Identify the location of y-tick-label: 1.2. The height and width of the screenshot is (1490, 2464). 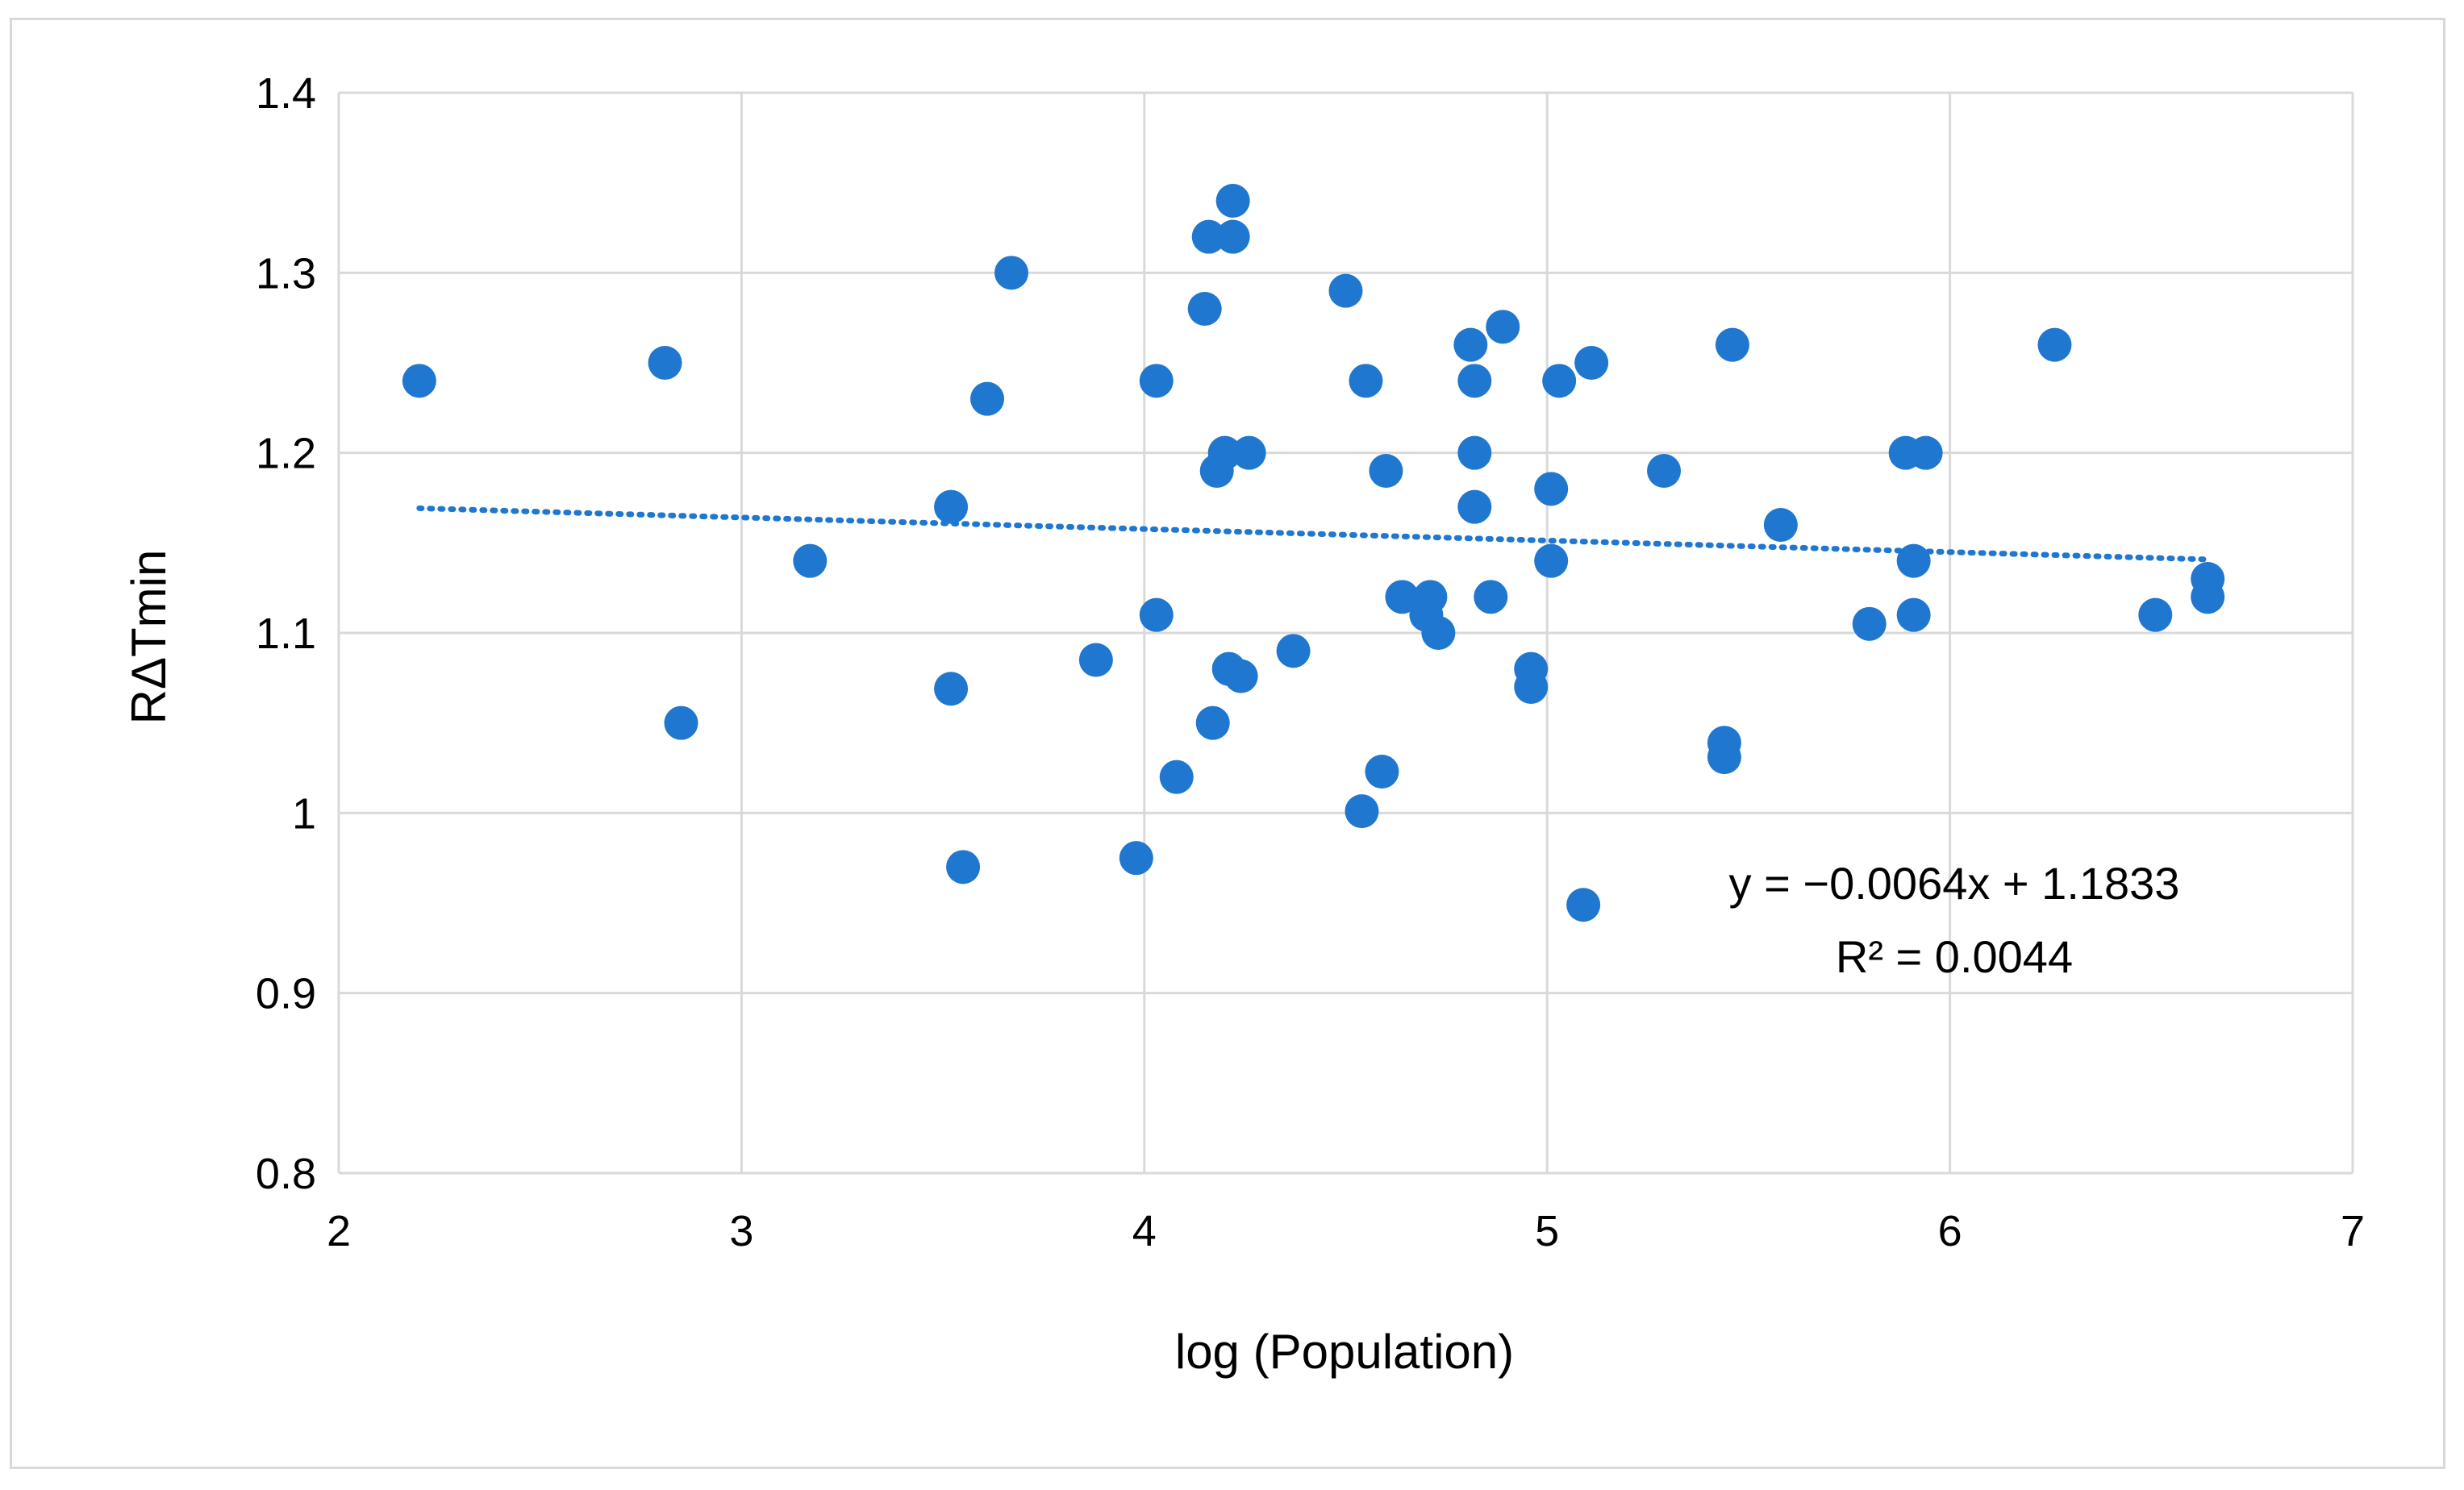
(286, 454).